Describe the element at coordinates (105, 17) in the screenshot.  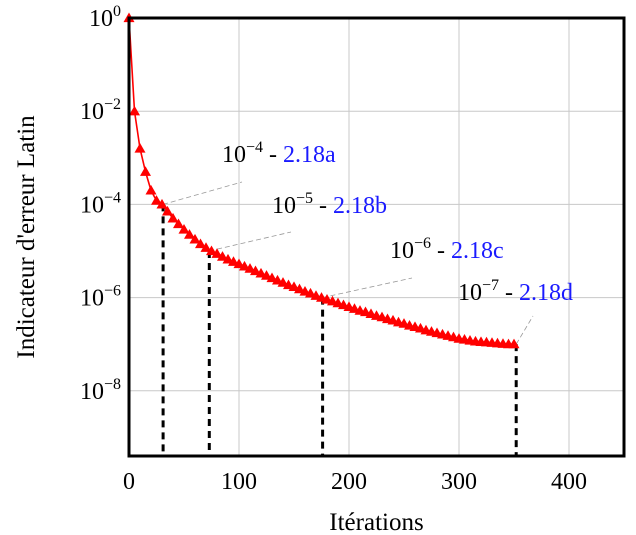
I see `y-tick-label: 10⁰` at that location.